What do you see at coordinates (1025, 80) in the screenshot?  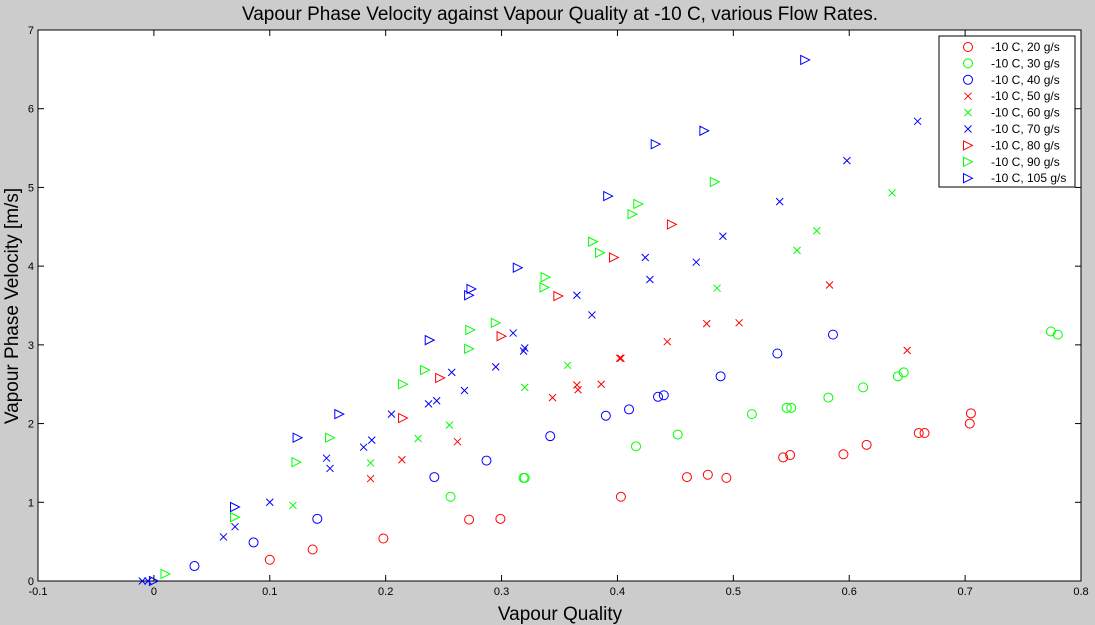 I see `legend-entry-label: -10 C, 40 g/s` at bounding box center [1025, 80].